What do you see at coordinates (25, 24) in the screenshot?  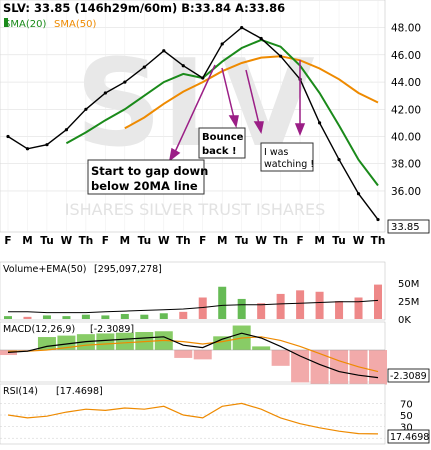 I see `sma20-legend: SMA(20)` at bounding box center [25, 24].